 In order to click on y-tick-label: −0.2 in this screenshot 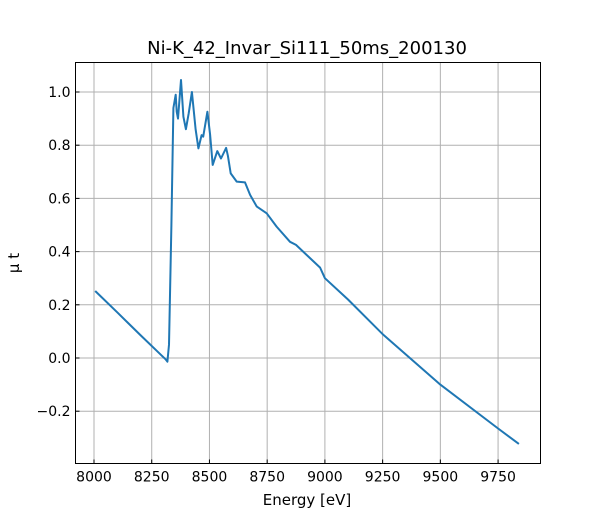, I will do `click(54, 412)`.